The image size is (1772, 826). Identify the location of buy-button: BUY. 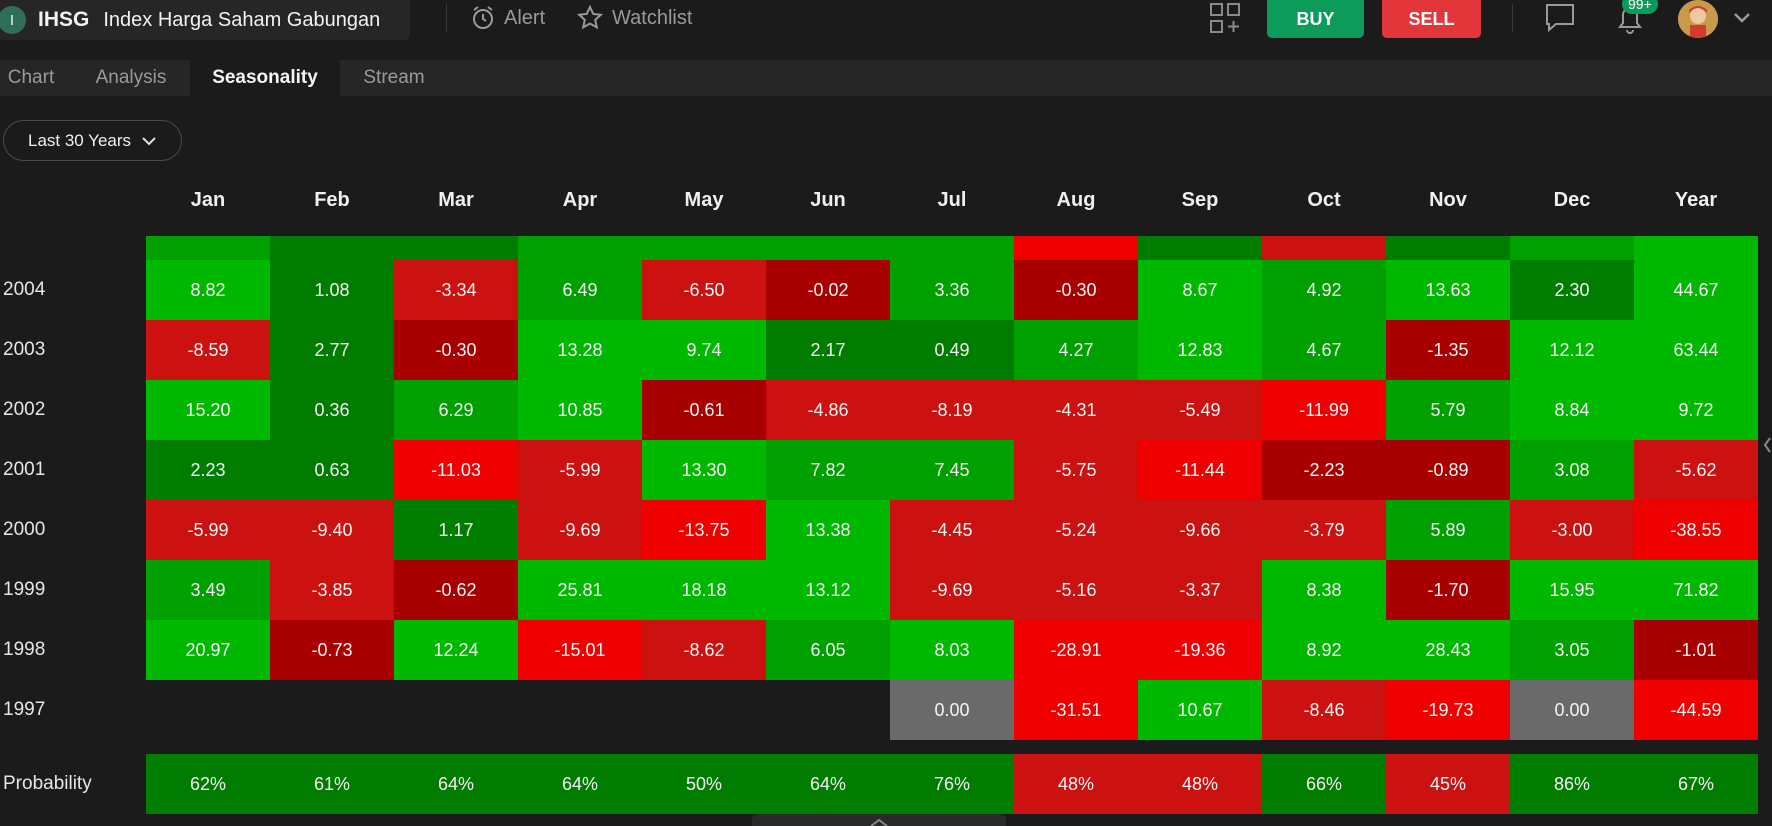
(1315, 19).